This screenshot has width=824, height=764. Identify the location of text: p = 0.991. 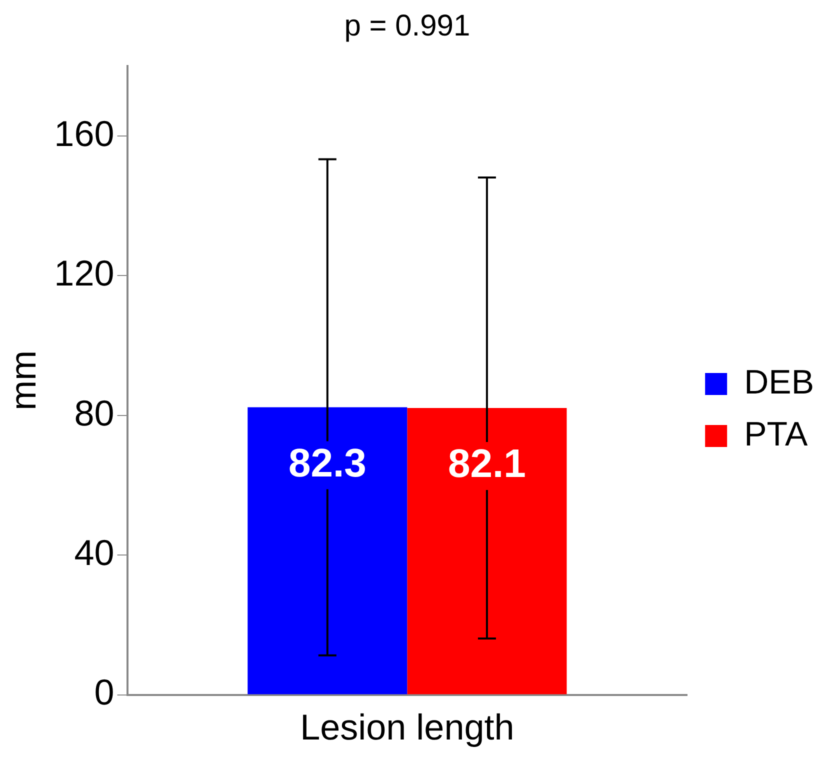
(407, 25).